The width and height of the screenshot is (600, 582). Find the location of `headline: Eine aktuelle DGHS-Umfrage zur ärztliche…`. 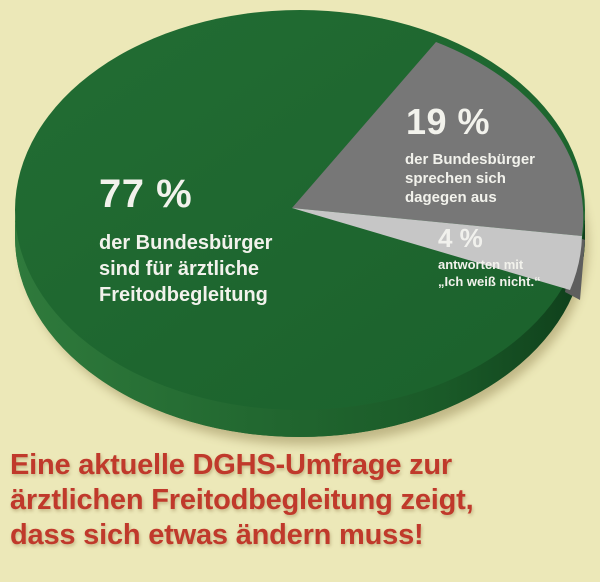

headline: Eine aktuelle DGHS-Umfrage zur ärztliche… is located at coordinates (242, 500).